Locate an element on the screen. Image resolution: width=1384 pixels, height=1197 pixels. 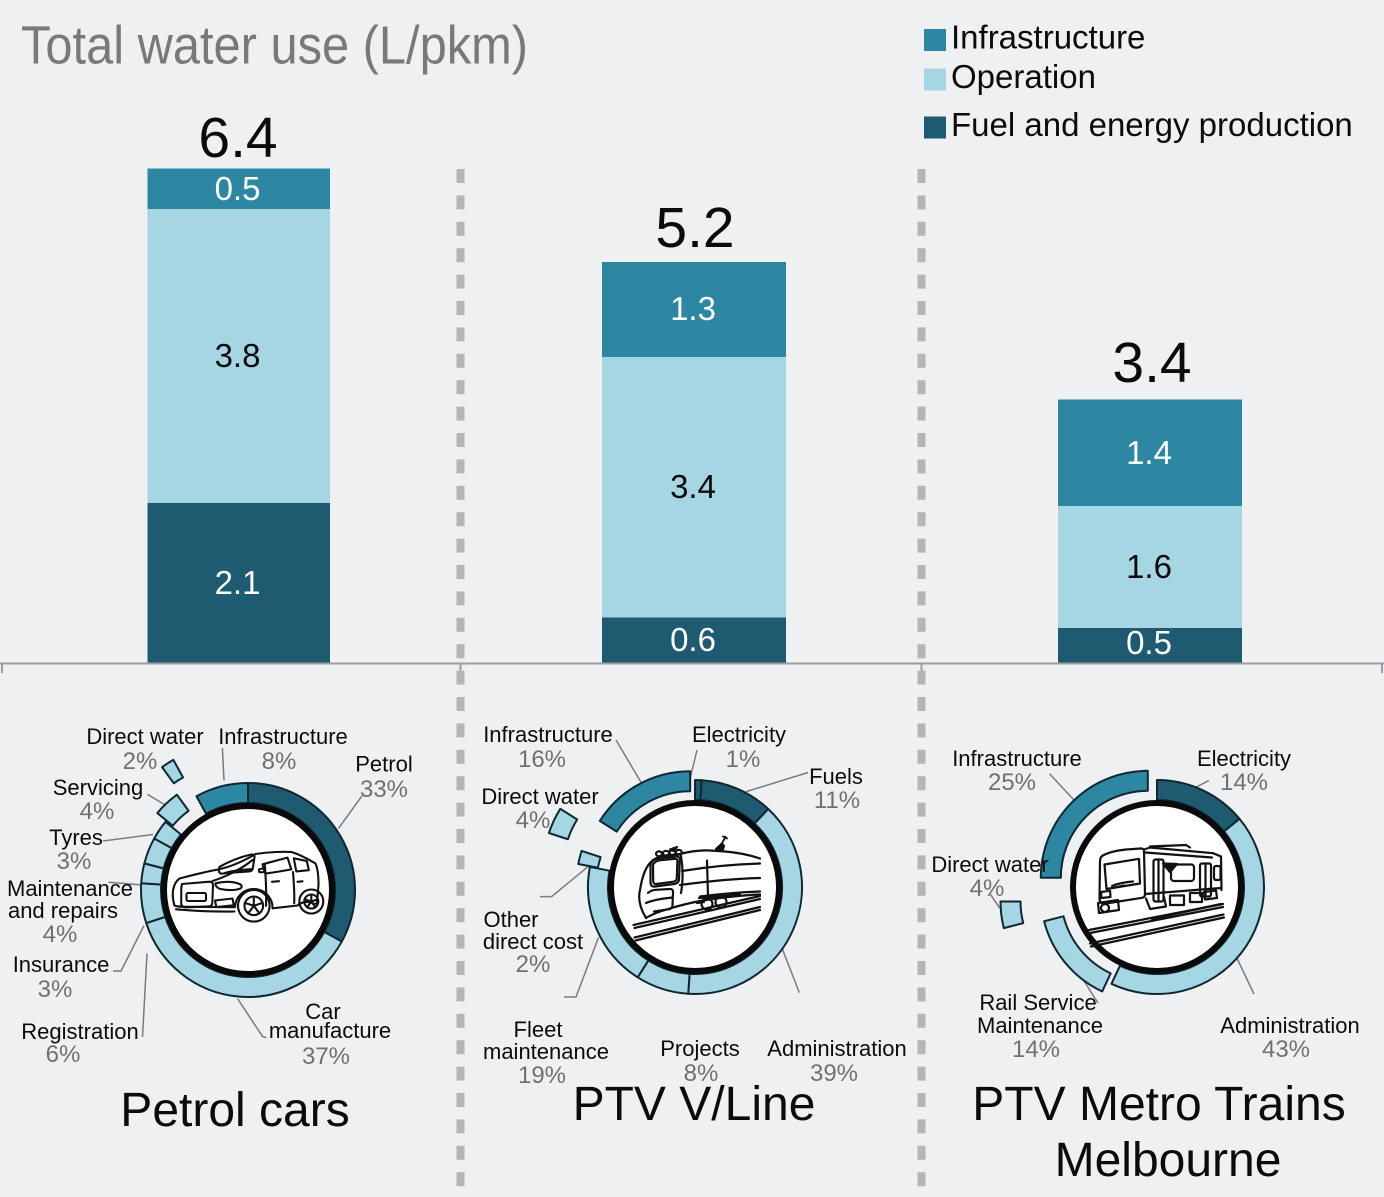
svg-text: Projects is located at coordinates (699, 1048).